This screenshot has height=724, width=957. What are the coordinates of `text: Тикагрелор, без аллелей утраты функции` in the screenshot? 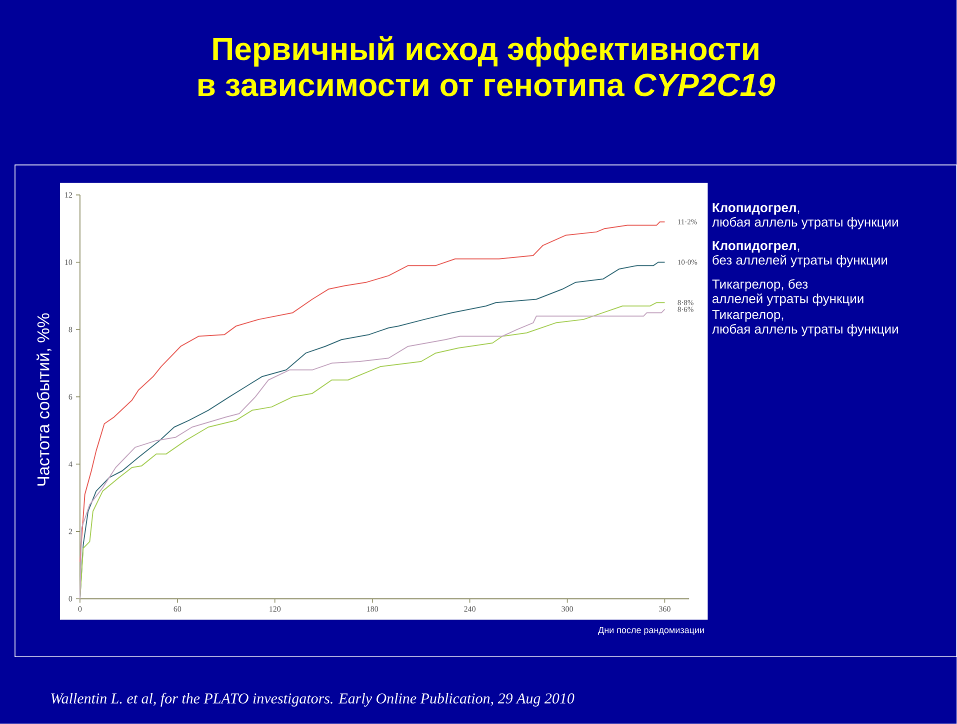 It's located at (788, 292).